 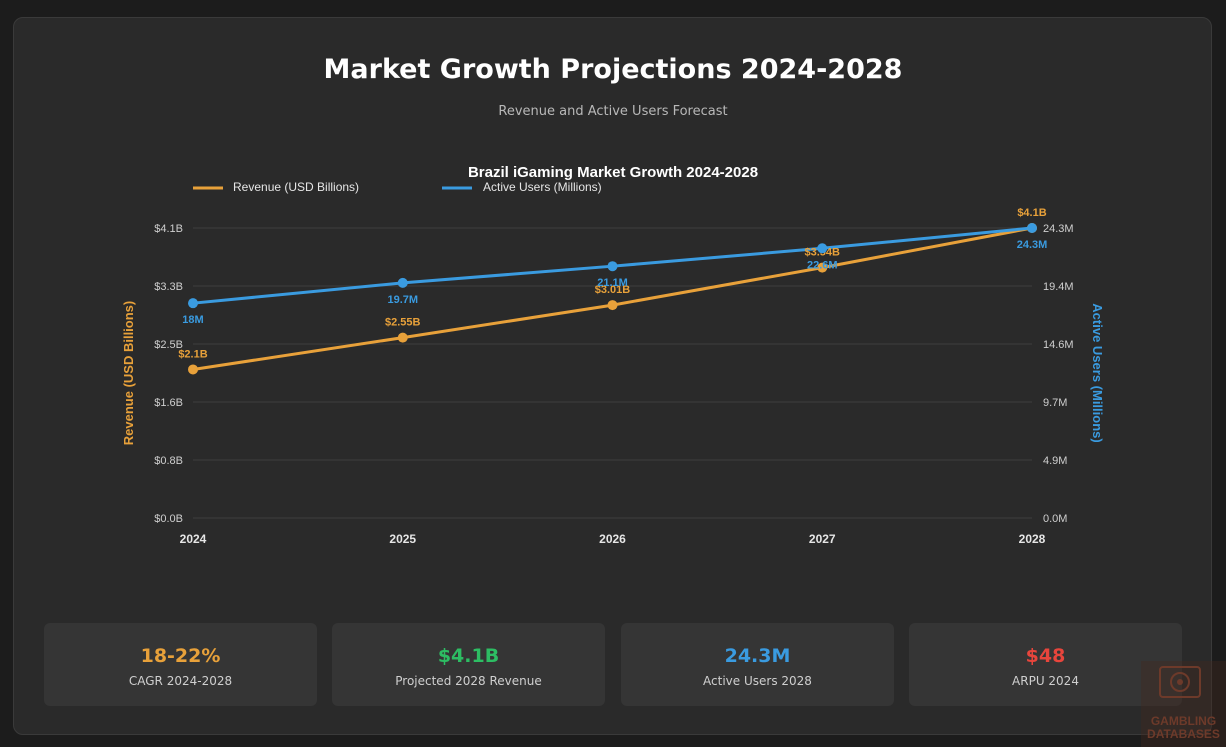 I want to click on stat-value: $4.1B, so click(x=468, y=656).